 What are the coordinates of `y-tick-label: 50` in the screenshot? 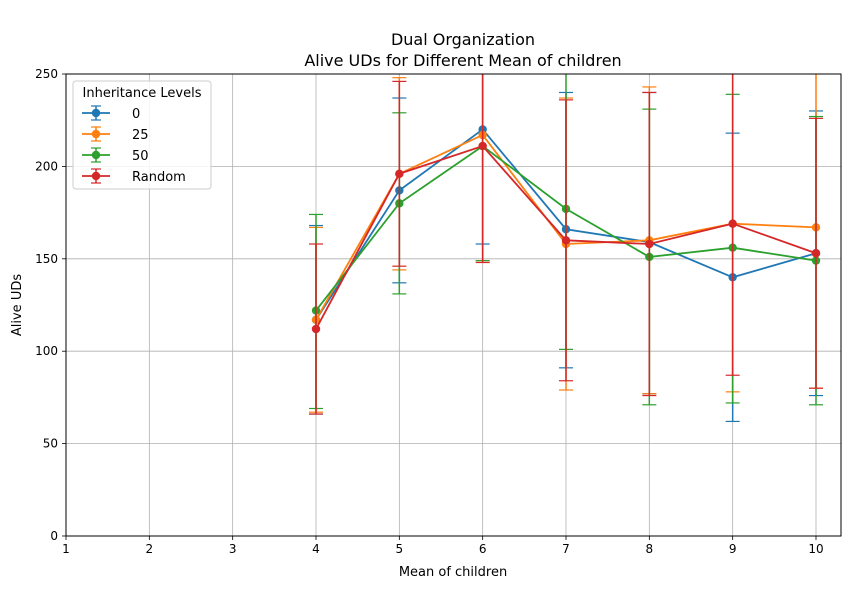 It's located at (50, 444).